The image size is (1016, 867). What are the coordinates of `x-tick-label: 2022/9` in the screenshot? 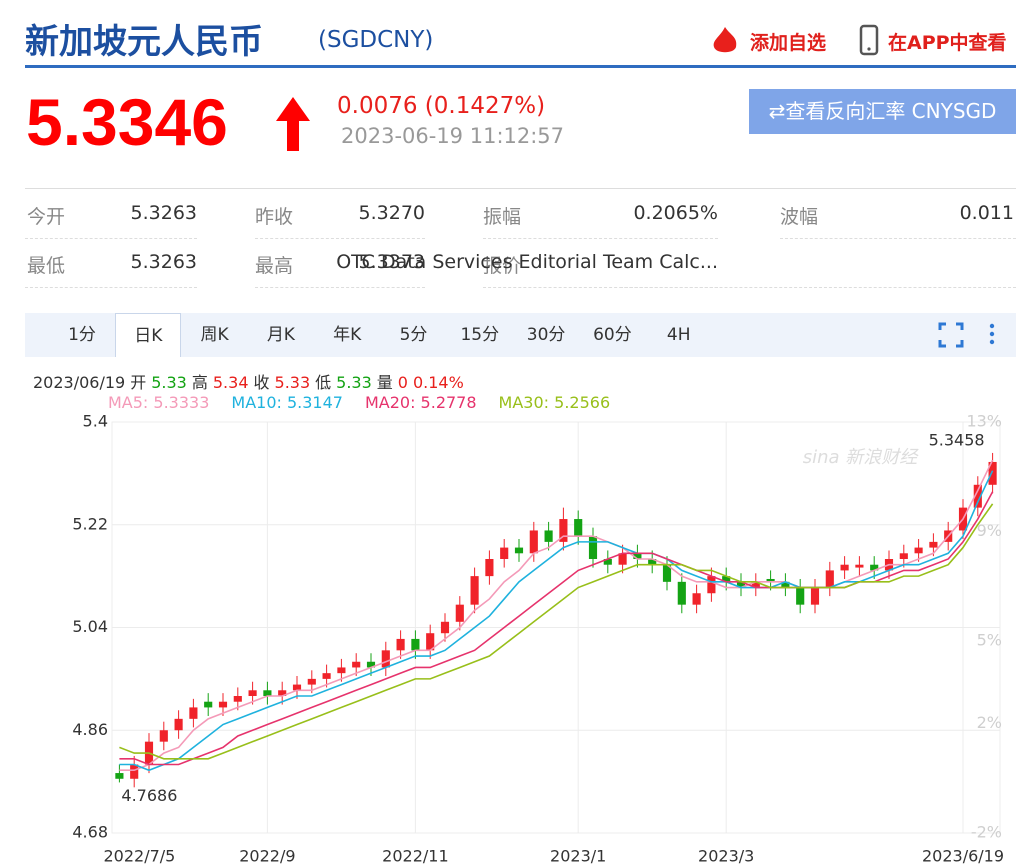 It's located at (267, 856).